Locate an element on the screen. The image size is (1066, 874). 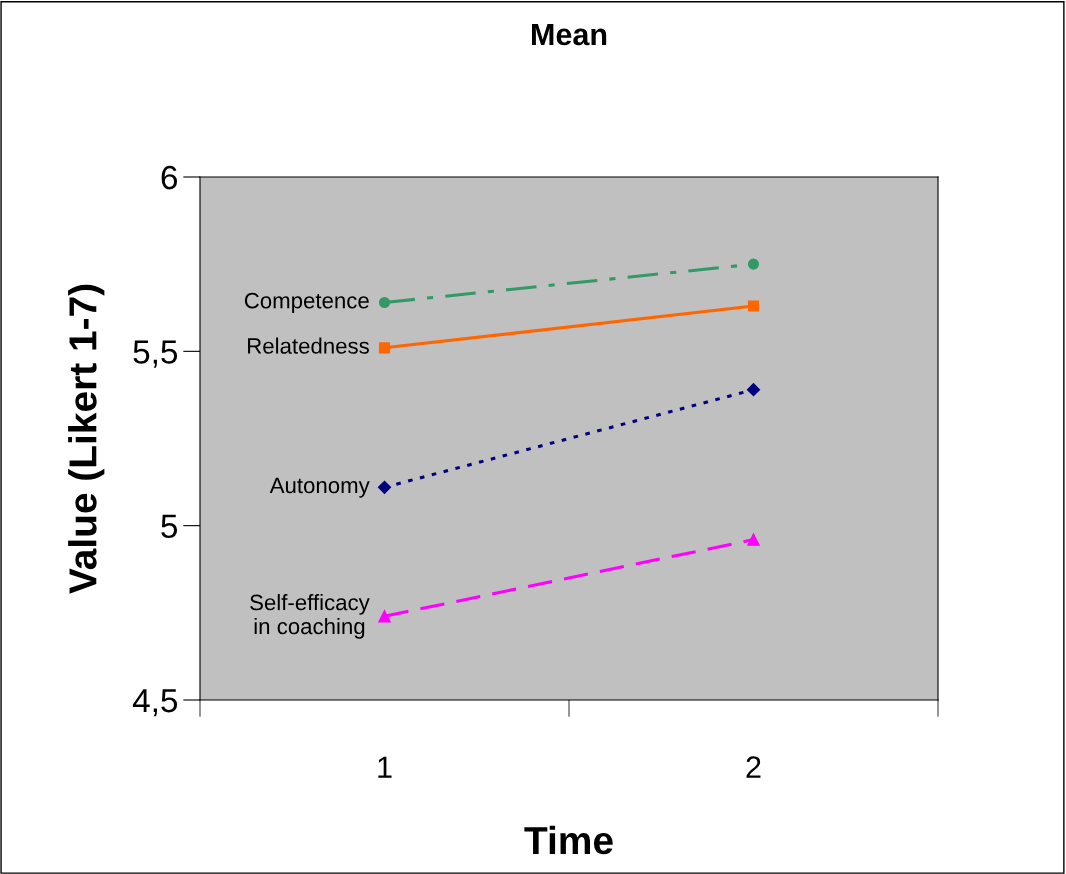
x-tick-label: 2 is located at coordinates (753, 767).